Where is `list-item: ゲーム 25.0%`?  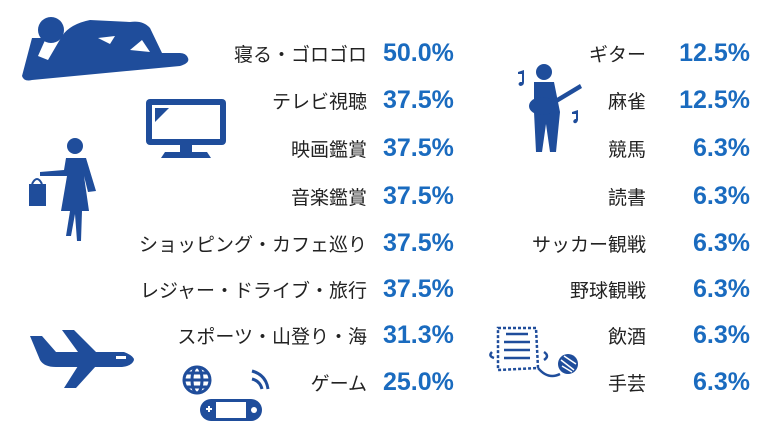
list-item: ゲーム 25.0% is located at coordinates (384, 382).